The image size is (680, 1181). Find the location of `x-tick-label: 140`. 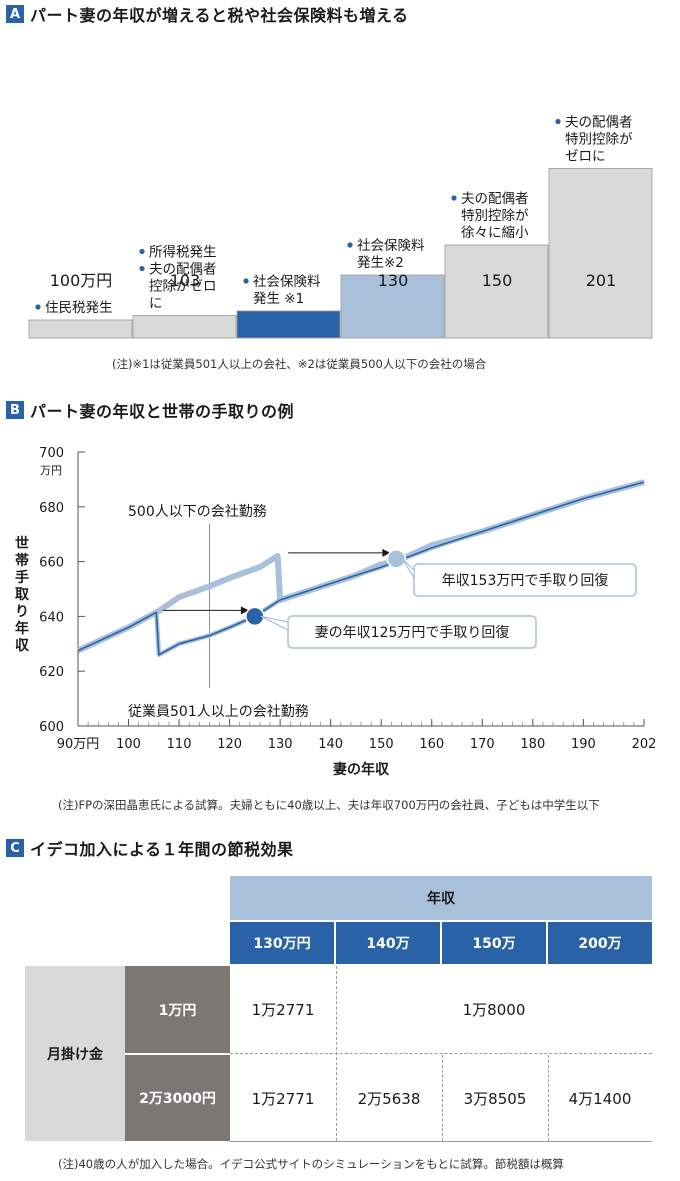

x-tick-label: 140 is located at coordinates (330, 744).